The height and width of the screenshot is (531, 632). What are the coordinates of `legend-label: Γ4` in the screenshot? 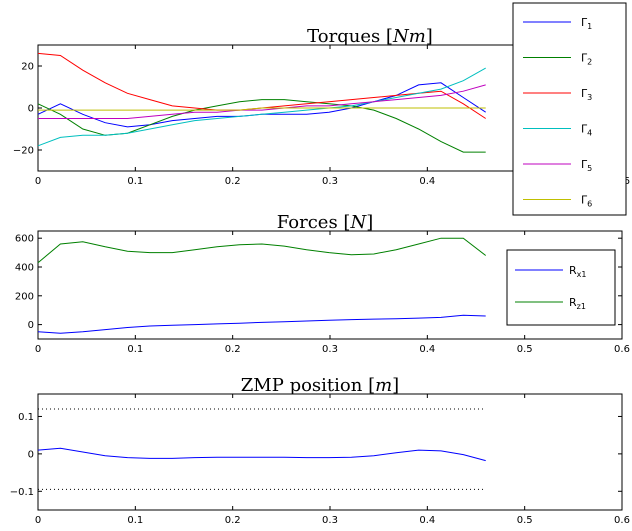 It's located at (586, 130).